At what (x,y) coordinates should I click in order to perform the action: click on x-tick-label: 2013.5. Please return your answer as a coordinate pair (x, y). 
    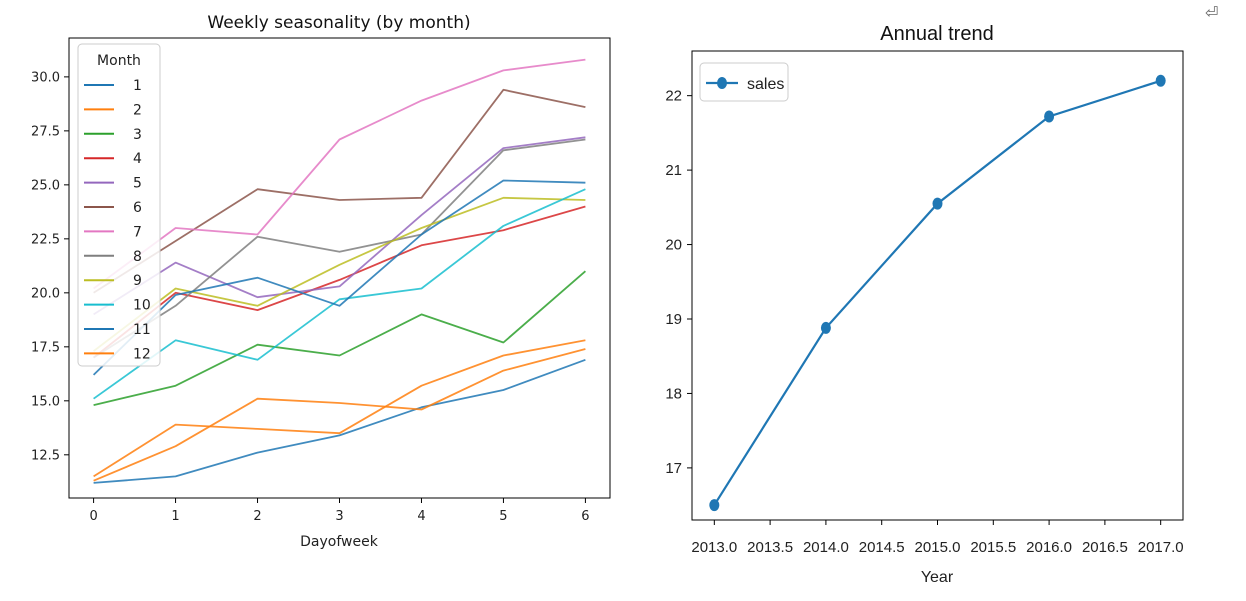
    Looking at the image, I should click on (770, 547).